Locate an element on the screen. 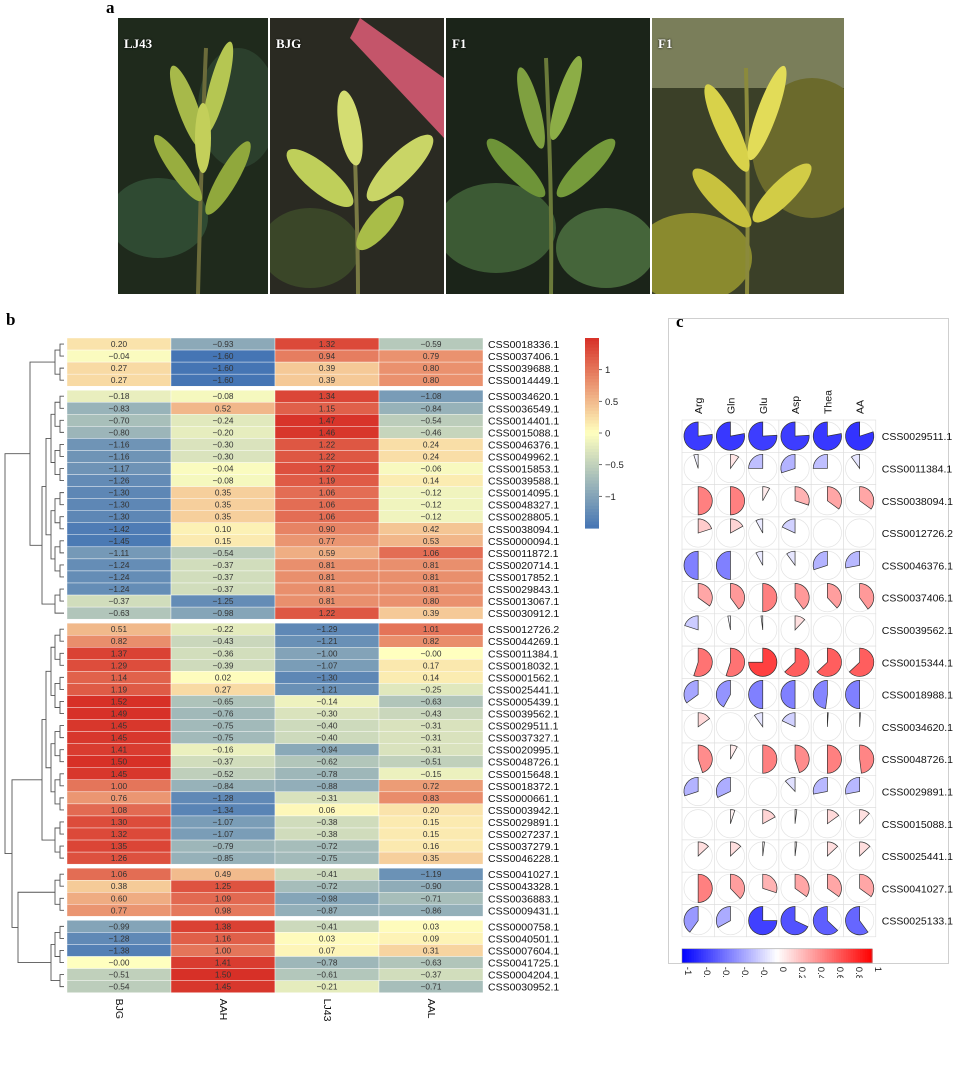 The height and width of the screenshot is (1078, 960). matrix-cell is located at coordinates (730, 727).